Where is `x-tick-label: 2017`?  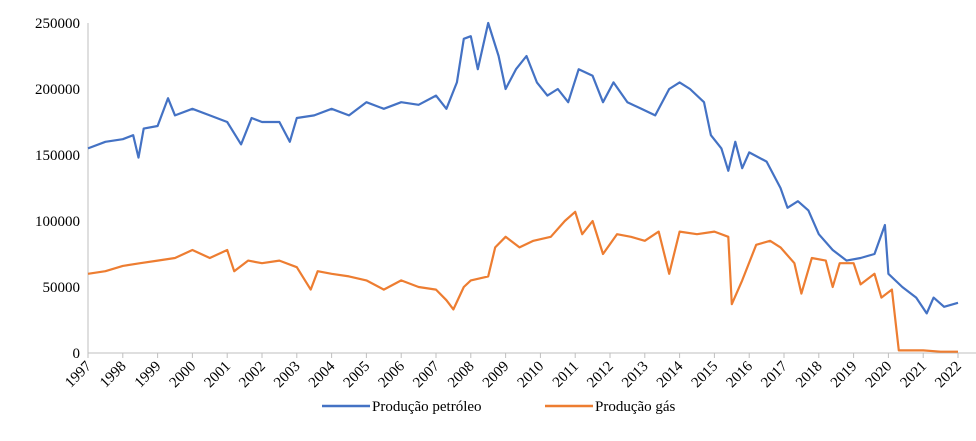
x-tick-label: 2017 is located at coordinates (774, 374).